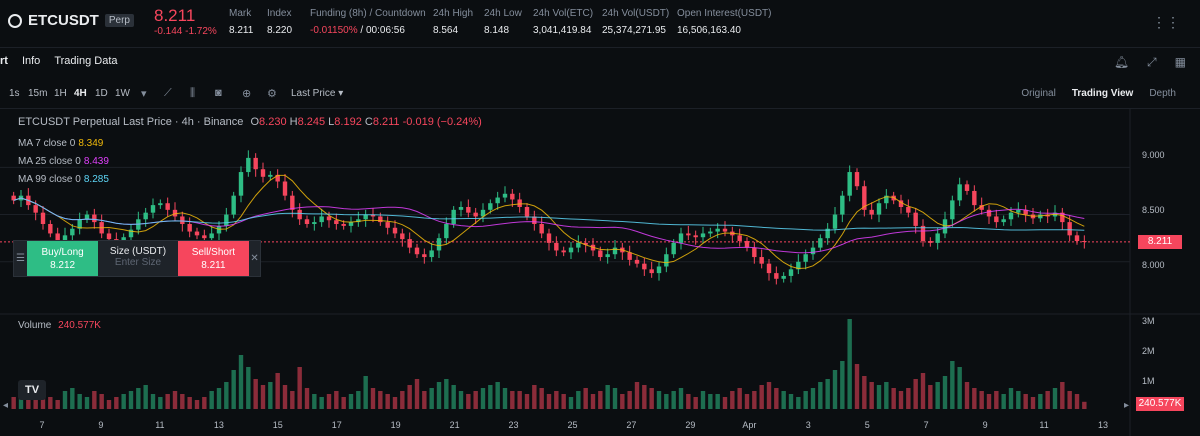 This screenshot has height=436, width=1200. I want to click on stat-label: 24h Vol(USDT), so click(636, 13).